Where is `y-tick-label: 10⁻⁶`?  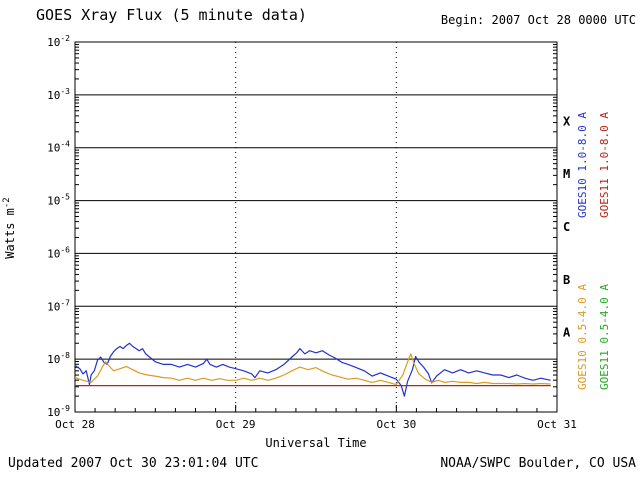
y-tick-label: 10⁻⁶ is located at coordinates (58, 252).